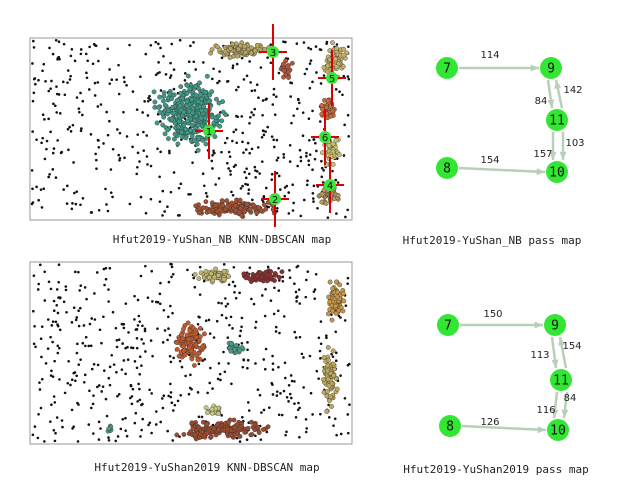  What do you see at coordinates (504, 428) in the screenshot?
I see `edge` at bounding box center [504, 428].